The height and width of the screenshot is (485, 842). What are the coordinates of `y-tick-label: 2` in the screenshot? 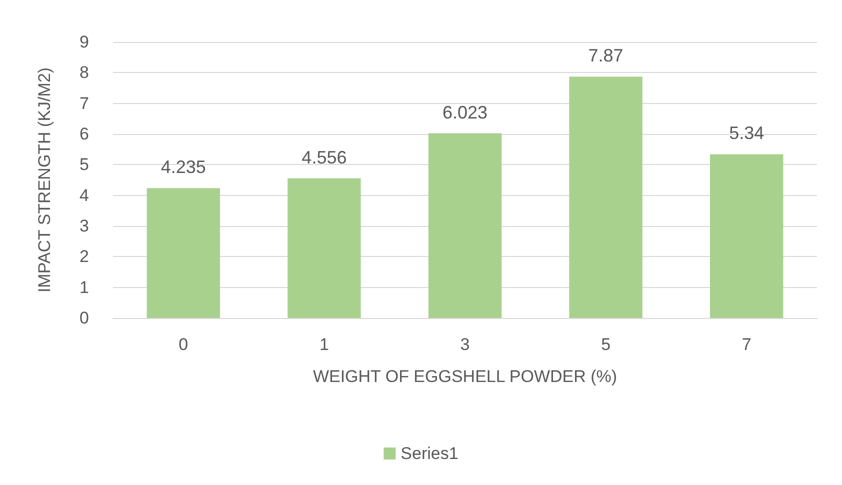 It's located at (84, 256).